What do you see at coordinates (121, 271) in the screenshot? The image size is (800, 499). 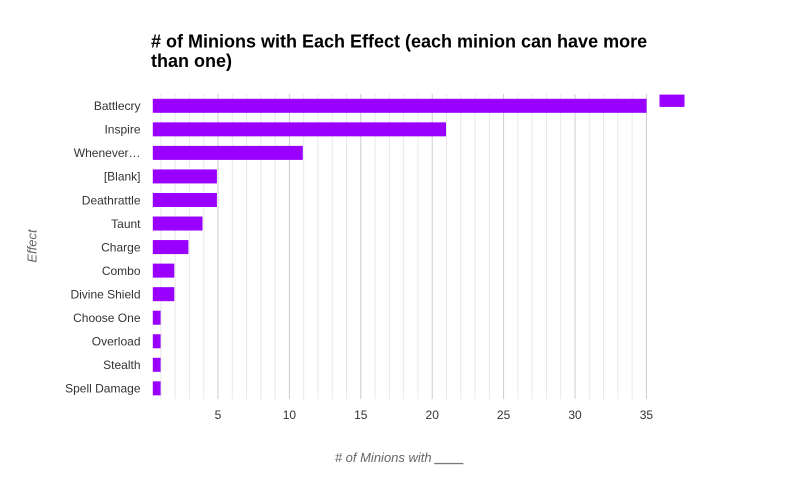 I see `svg-text: Combo` at bounding box center [121, 271].